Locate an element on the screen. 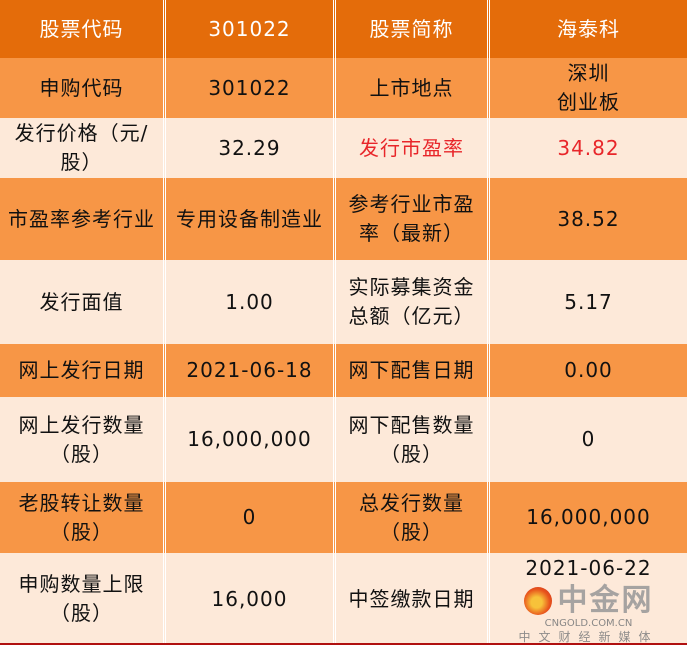 Image resolution: width=687 pixels, height=645 pixels. field-label-cell: 申购数量上限（股） is located at coordinates (83, 599).